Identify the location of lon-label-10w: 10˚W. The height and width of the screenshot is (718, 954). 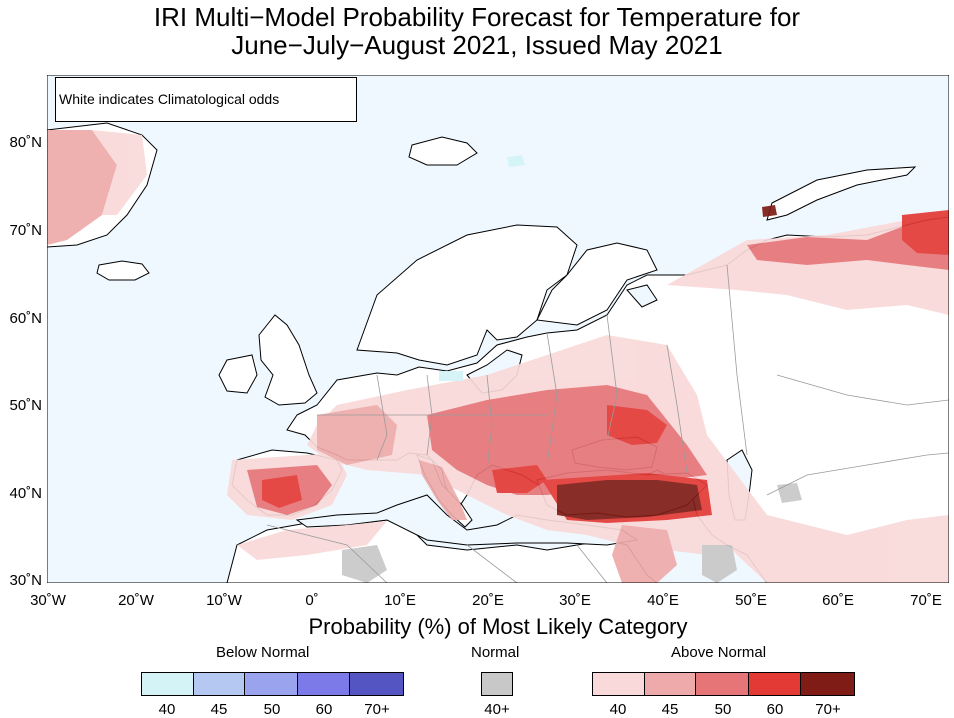
(224, 600).